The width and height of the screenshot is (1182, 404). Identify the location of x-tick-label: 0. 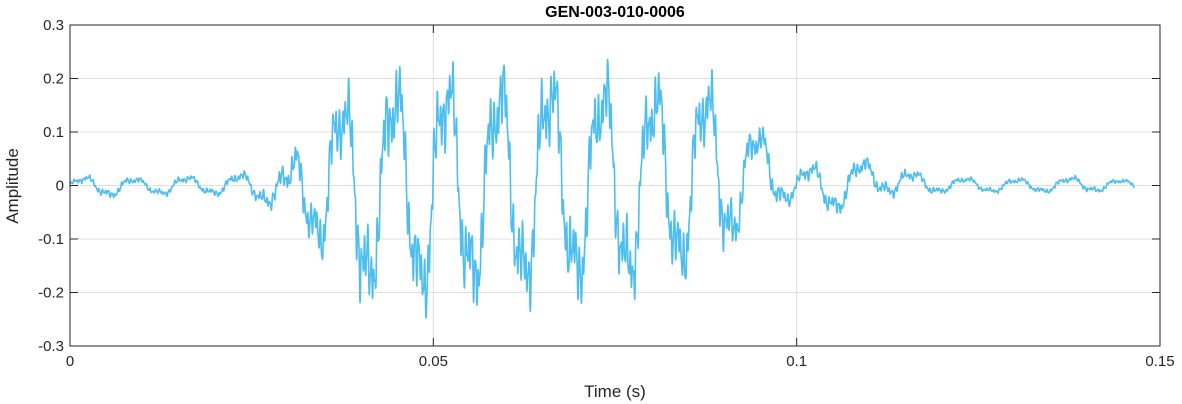
(70, 361).